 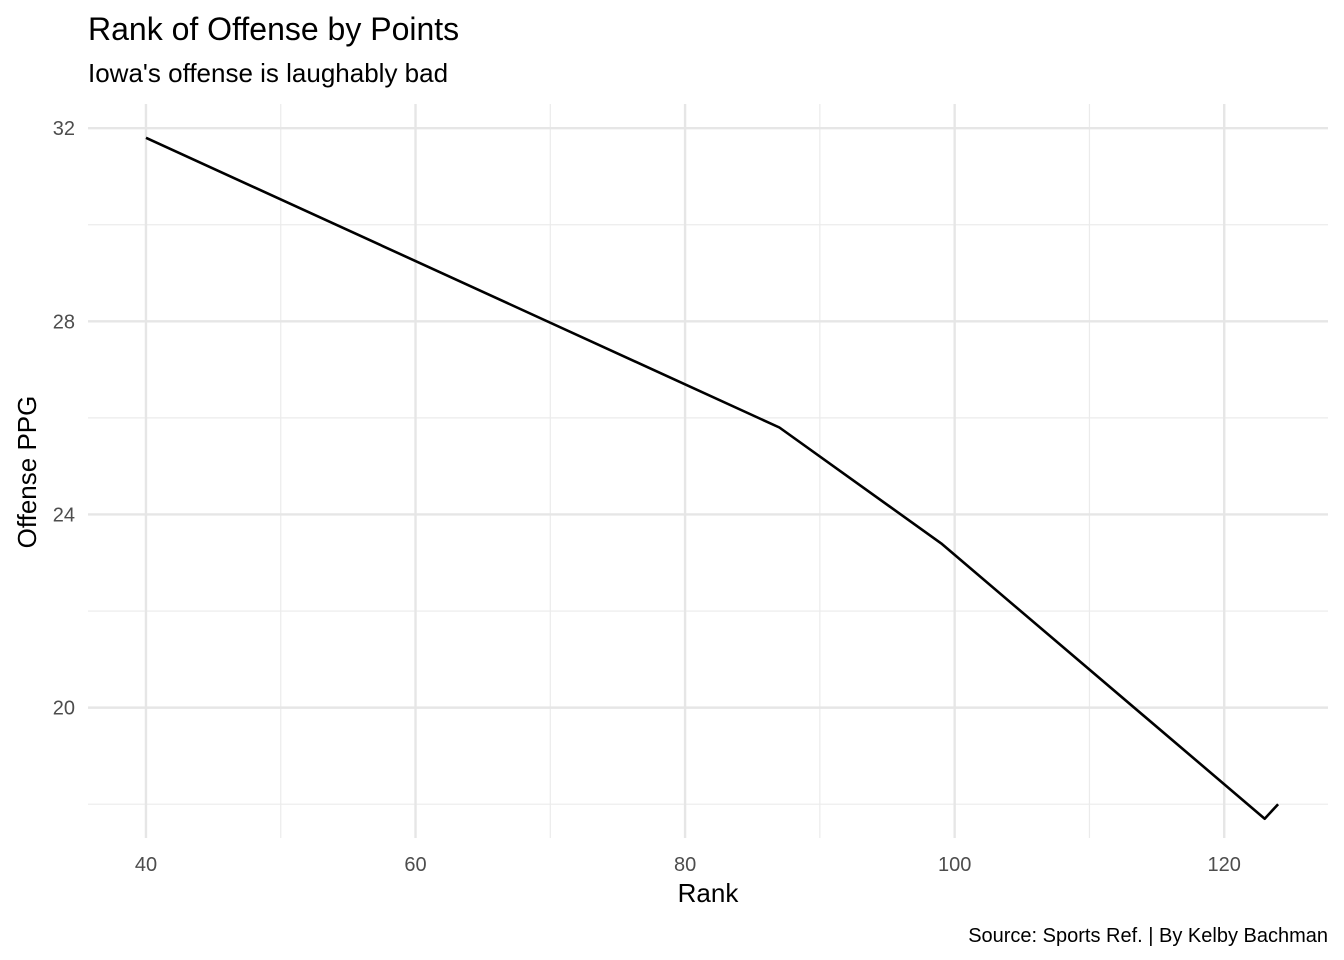 What do you see at coordinates (27, 472) in the screenshot?
I see `y-axis-title: Offense PPG` at bounding box center [27, 472].